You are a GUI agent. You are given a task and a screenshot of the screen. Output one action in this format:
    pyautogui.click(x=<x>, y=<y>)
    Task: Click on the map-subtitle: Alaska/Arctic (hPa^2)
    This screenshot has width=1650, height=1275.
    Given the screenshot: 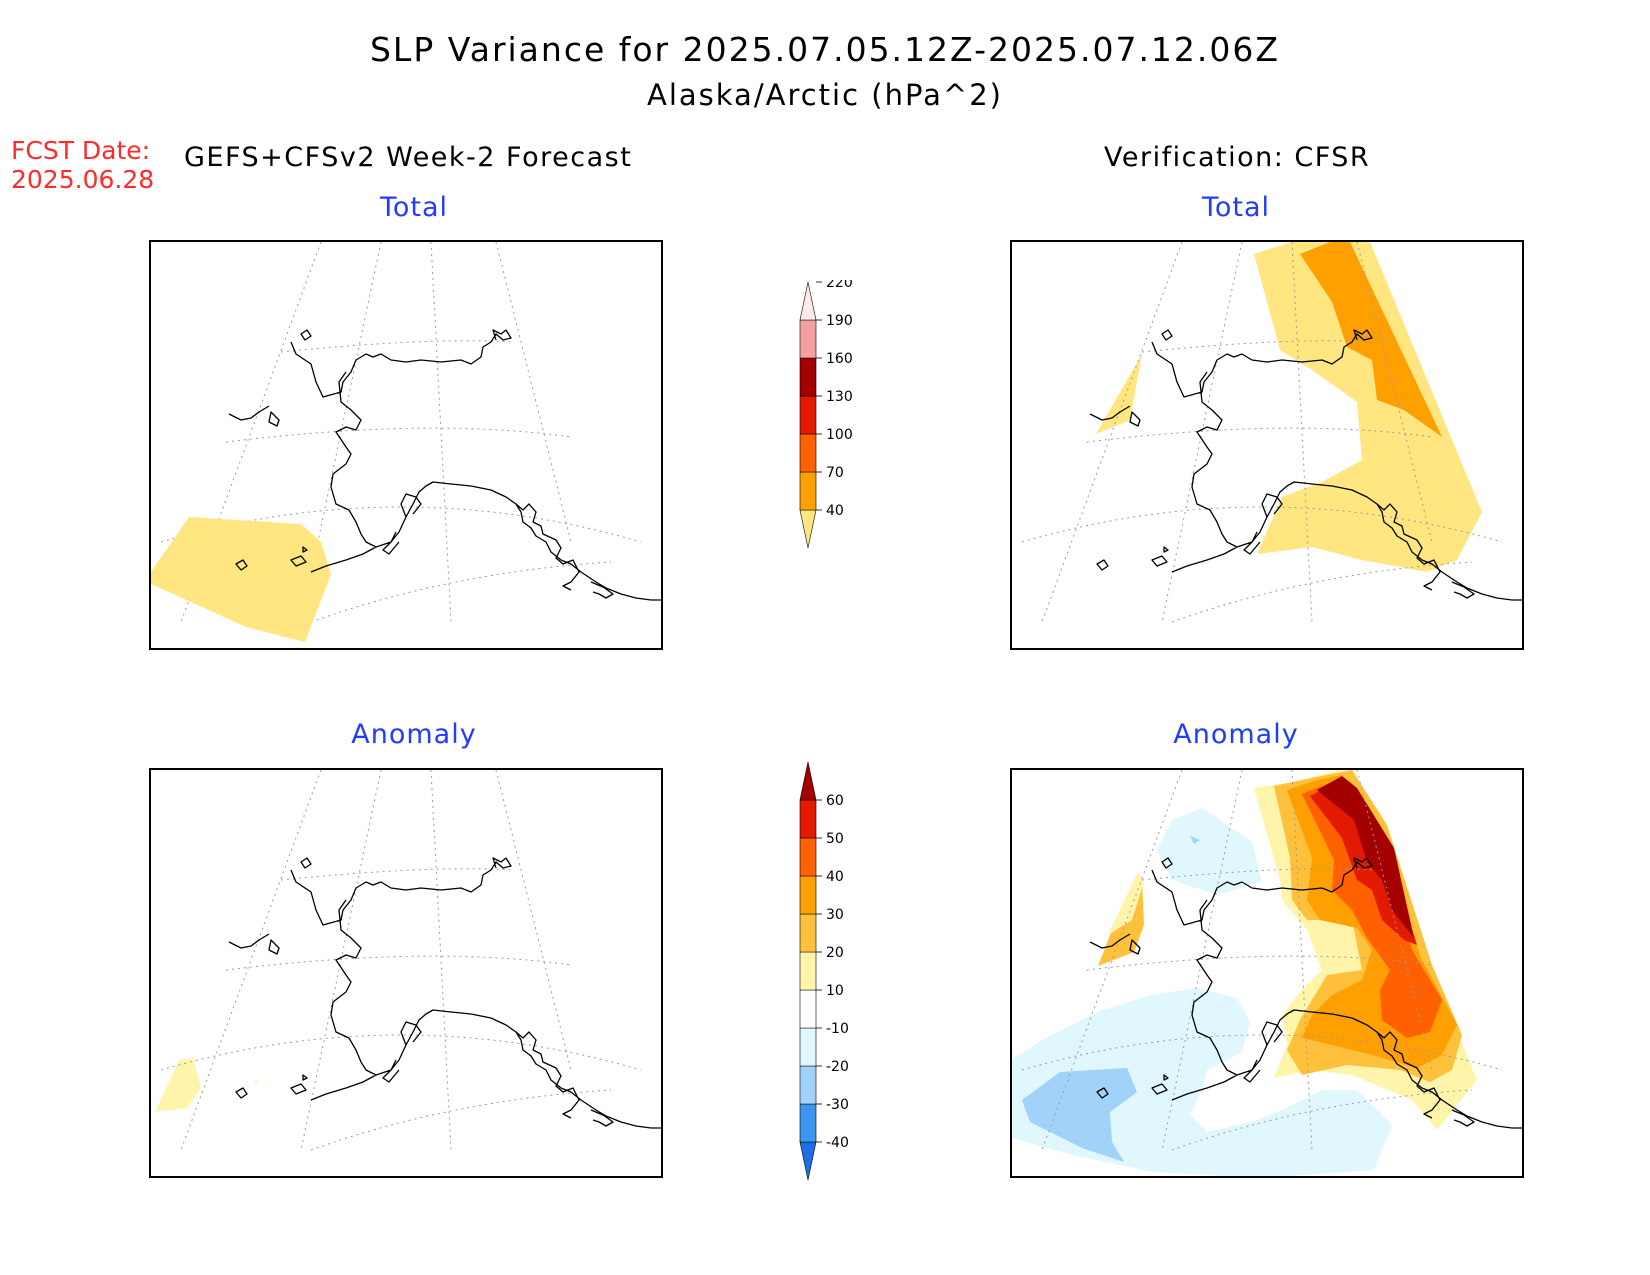 What is the action you would take?
    pyautogui.click(x=825, y=95)
    